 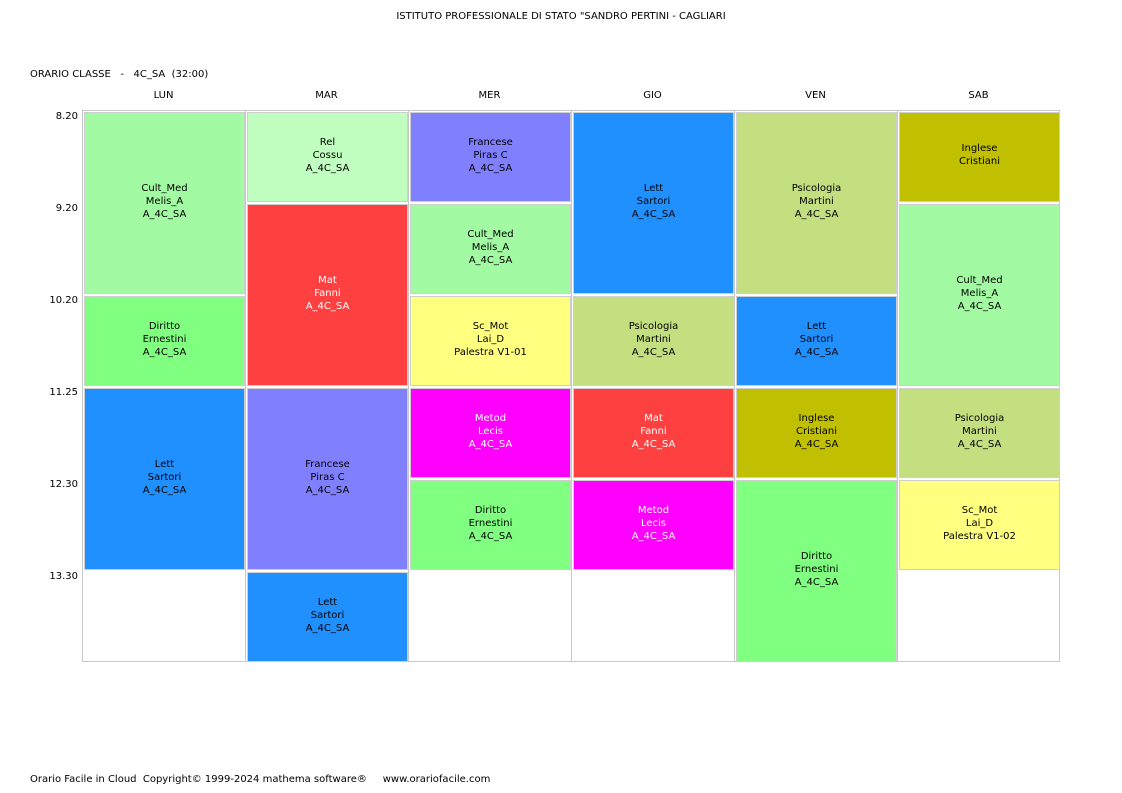 I want to click on lesson-teacher: Piras C, so click(x=490, y=155).